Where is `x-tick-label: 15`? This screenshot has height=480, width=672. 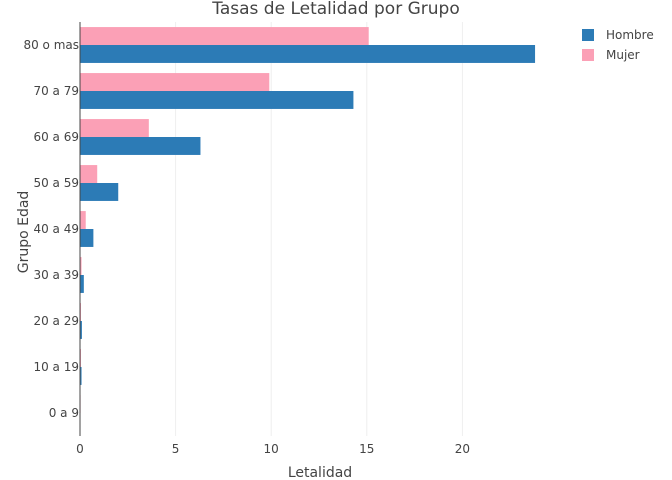 x-tick-label: 15 is located at coordinates (366, 449).